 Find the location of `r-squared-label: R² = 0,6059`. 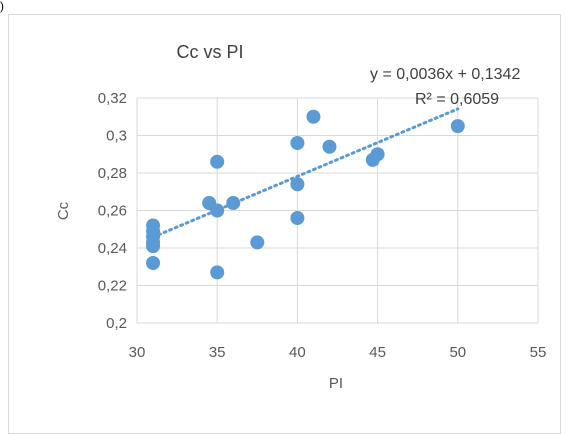

r-squared-label: R² = 0,6059 is located at coordinates (457, 99).